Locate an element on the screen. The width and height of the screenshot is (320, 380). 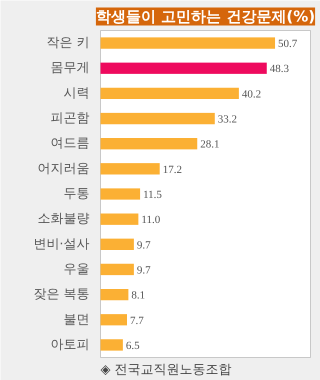
y-tick-label: 변비·설사 is located at coordinates (61, 244).